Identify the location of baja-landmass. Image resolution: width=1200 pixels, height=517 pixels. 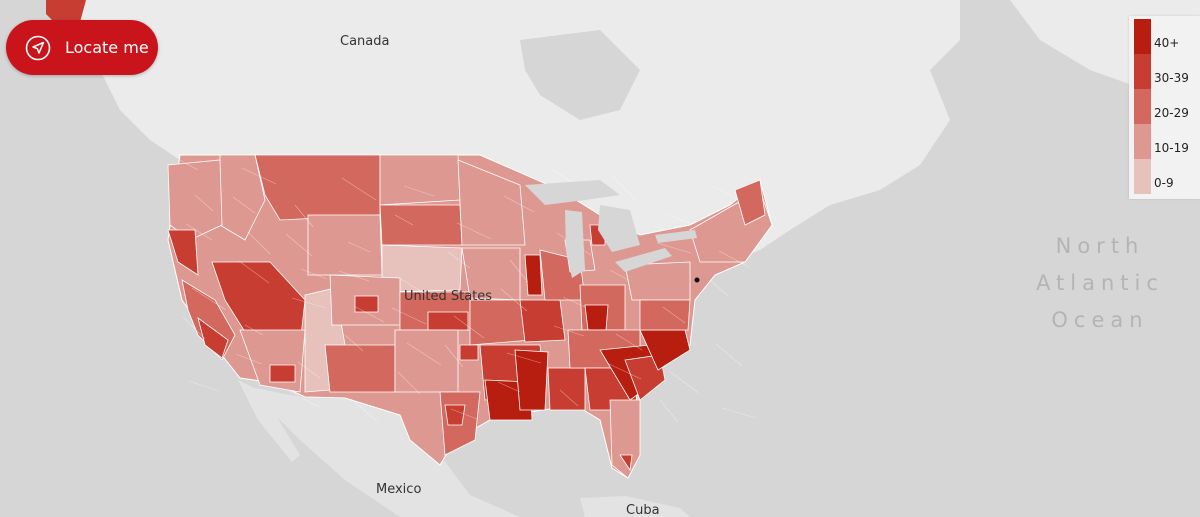
(269, 421).